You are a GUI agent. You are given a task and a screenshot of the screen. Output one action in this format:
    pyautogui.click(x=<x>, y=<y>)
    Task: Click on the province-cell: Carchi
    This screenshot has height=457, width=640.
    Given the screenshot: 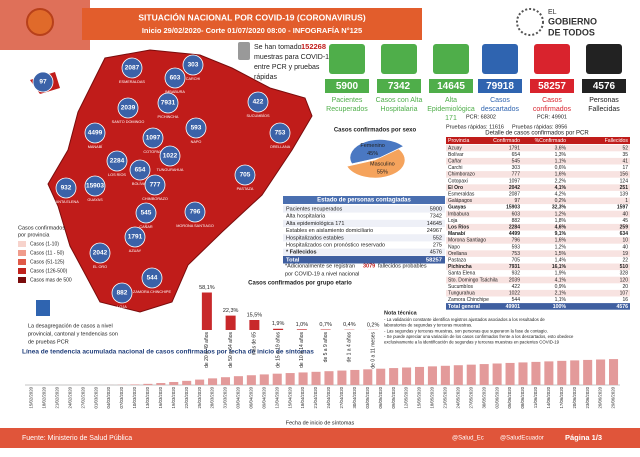 What is the action you would take?
    pyautogui.click(x=455, y=168)
    